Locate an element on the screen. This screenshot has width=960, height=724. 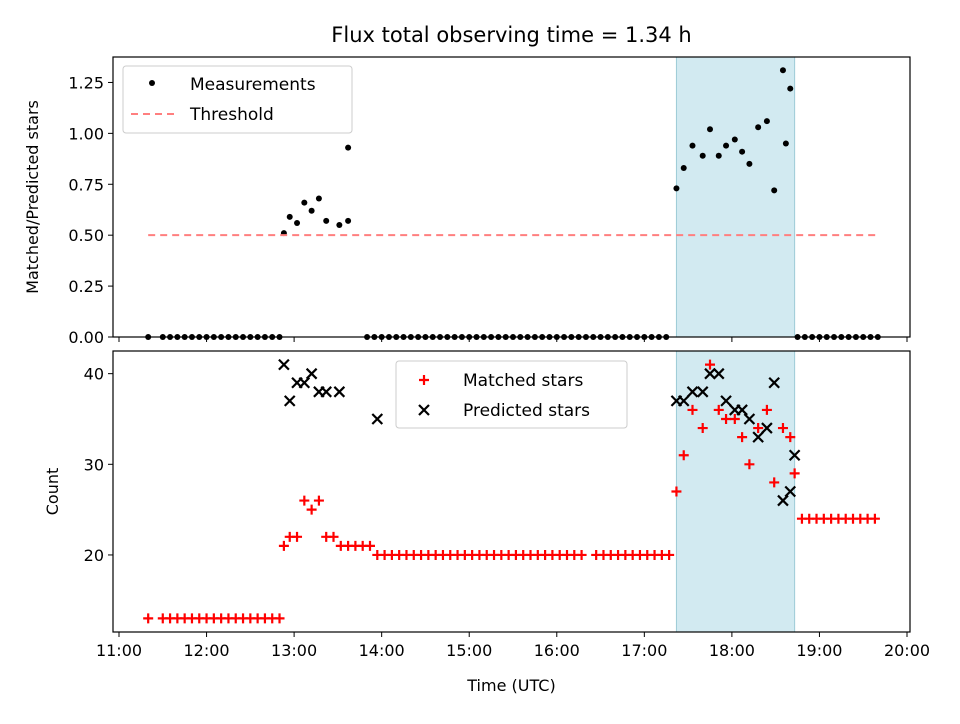
legend: Measurements Threshold is located at coordinates (237, 99).